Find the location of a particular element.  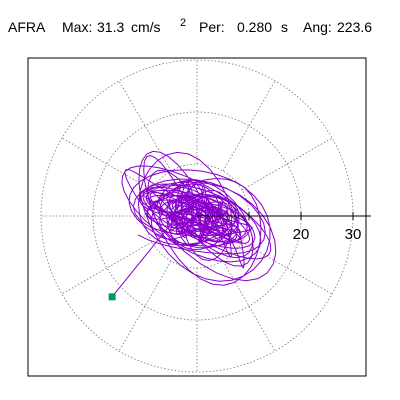

station-label: AFRA is located at coordinates (27, 27).